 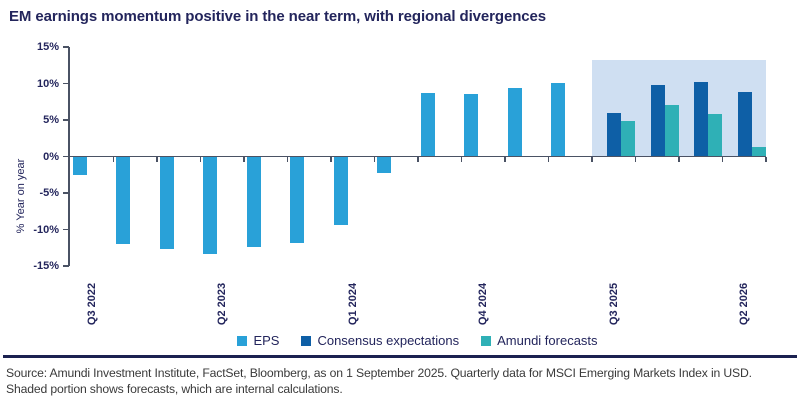 I want to click on bar-eps-q4-2023, so click(x=297, y=199).